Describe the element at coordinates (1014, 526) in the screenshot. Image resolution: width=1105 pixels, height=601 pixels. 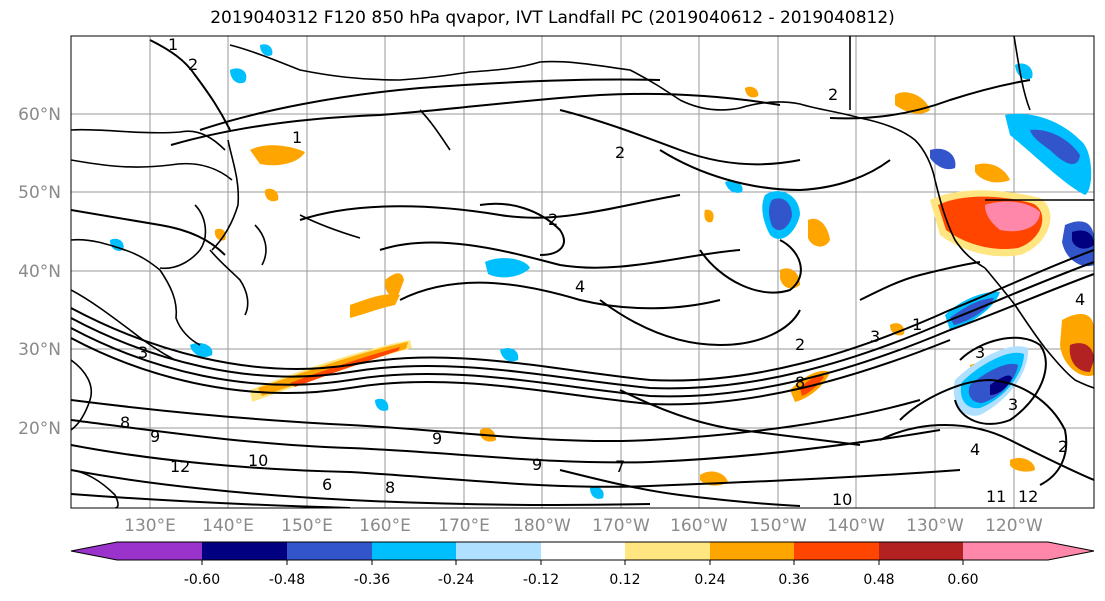
I see `lon-tick-label: 120°W` at that location.